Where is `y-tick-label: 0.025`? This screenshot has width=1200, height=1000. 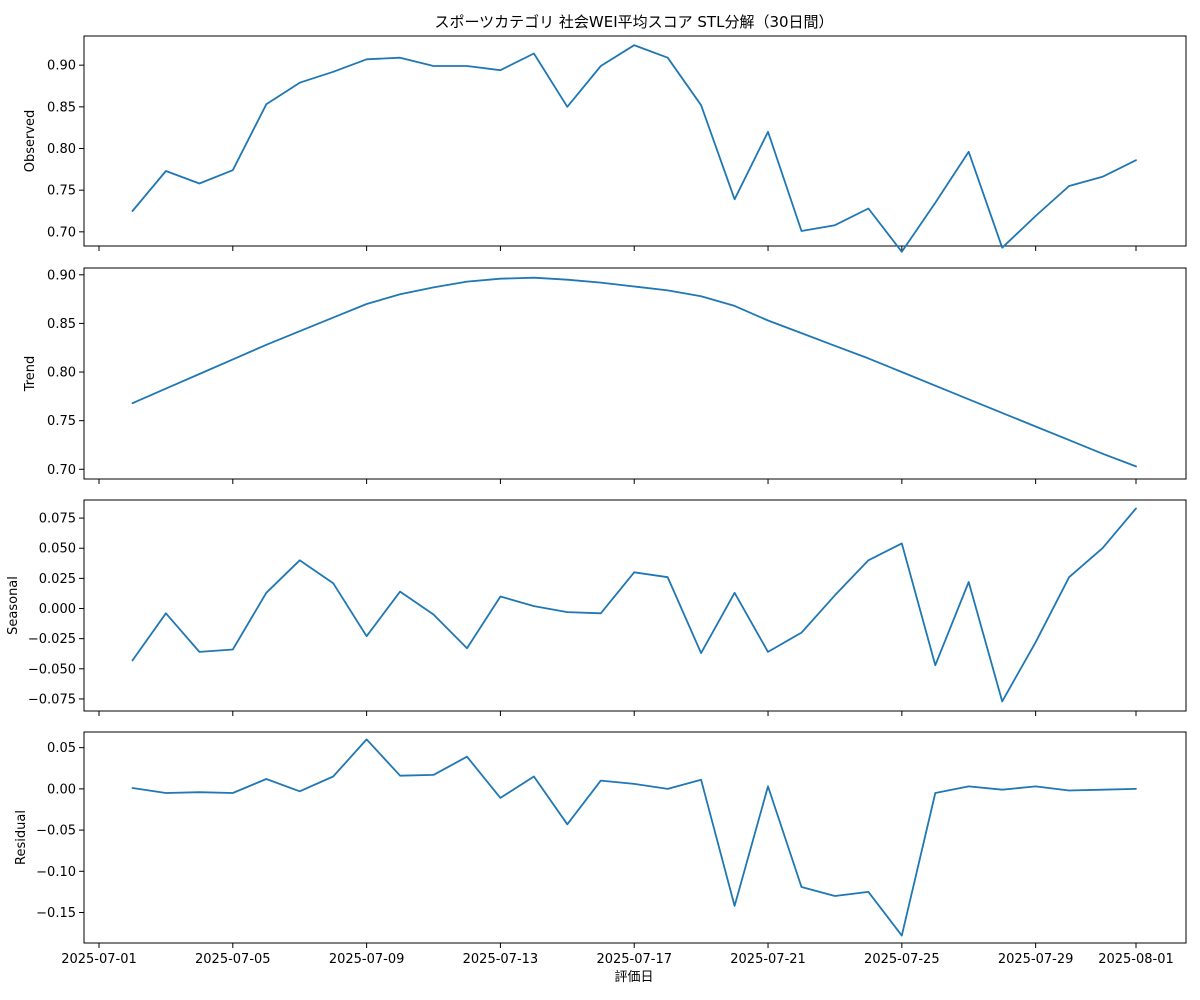 y-tick-label: 0.025 is located at coordinates (57, 579).